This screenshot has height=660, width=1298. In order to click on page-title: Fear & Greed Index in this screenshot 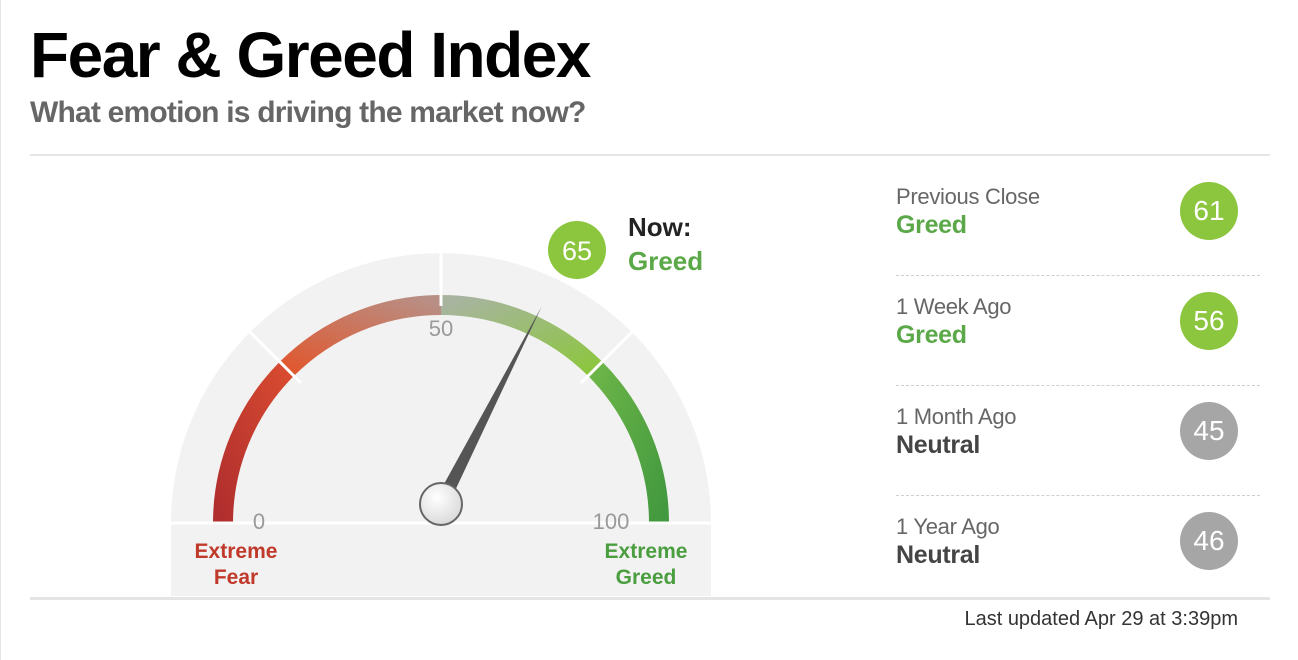, I will do `click(310, 55)`.